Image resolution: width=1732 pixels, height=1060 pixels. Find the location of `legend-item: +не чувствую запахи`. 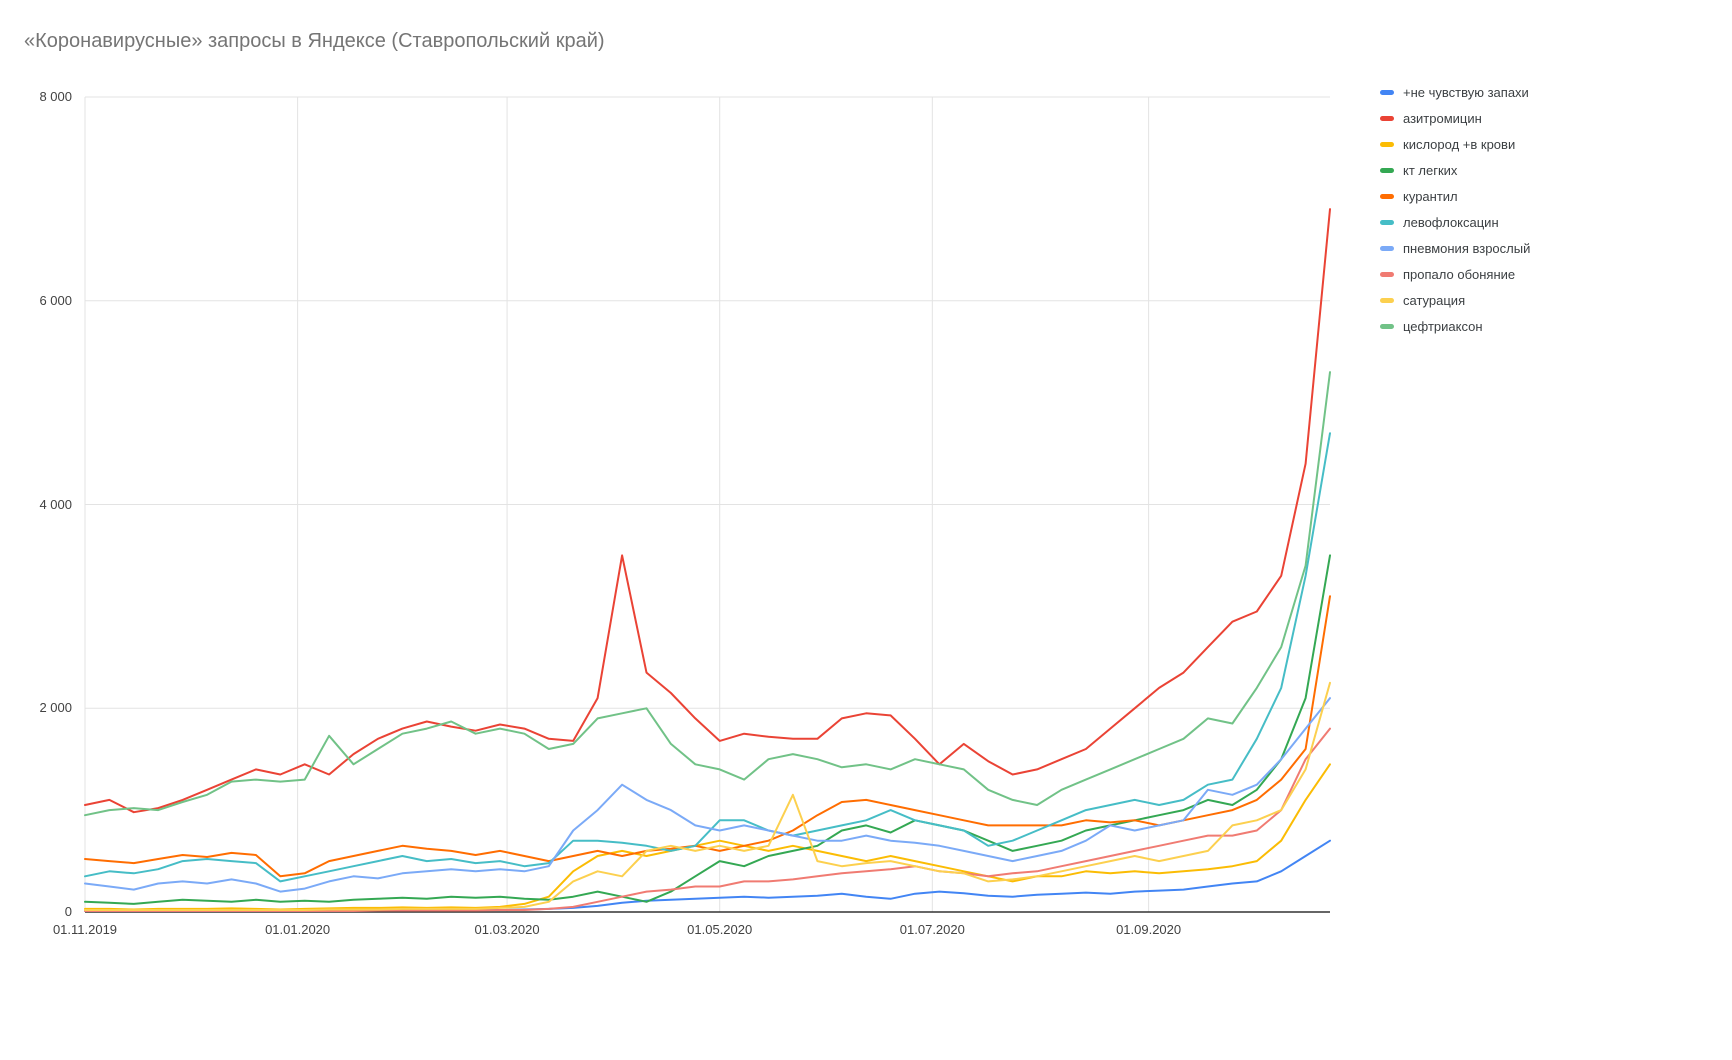

legend-item: +не чувствую запахи is located at coordinates (1455, 92).